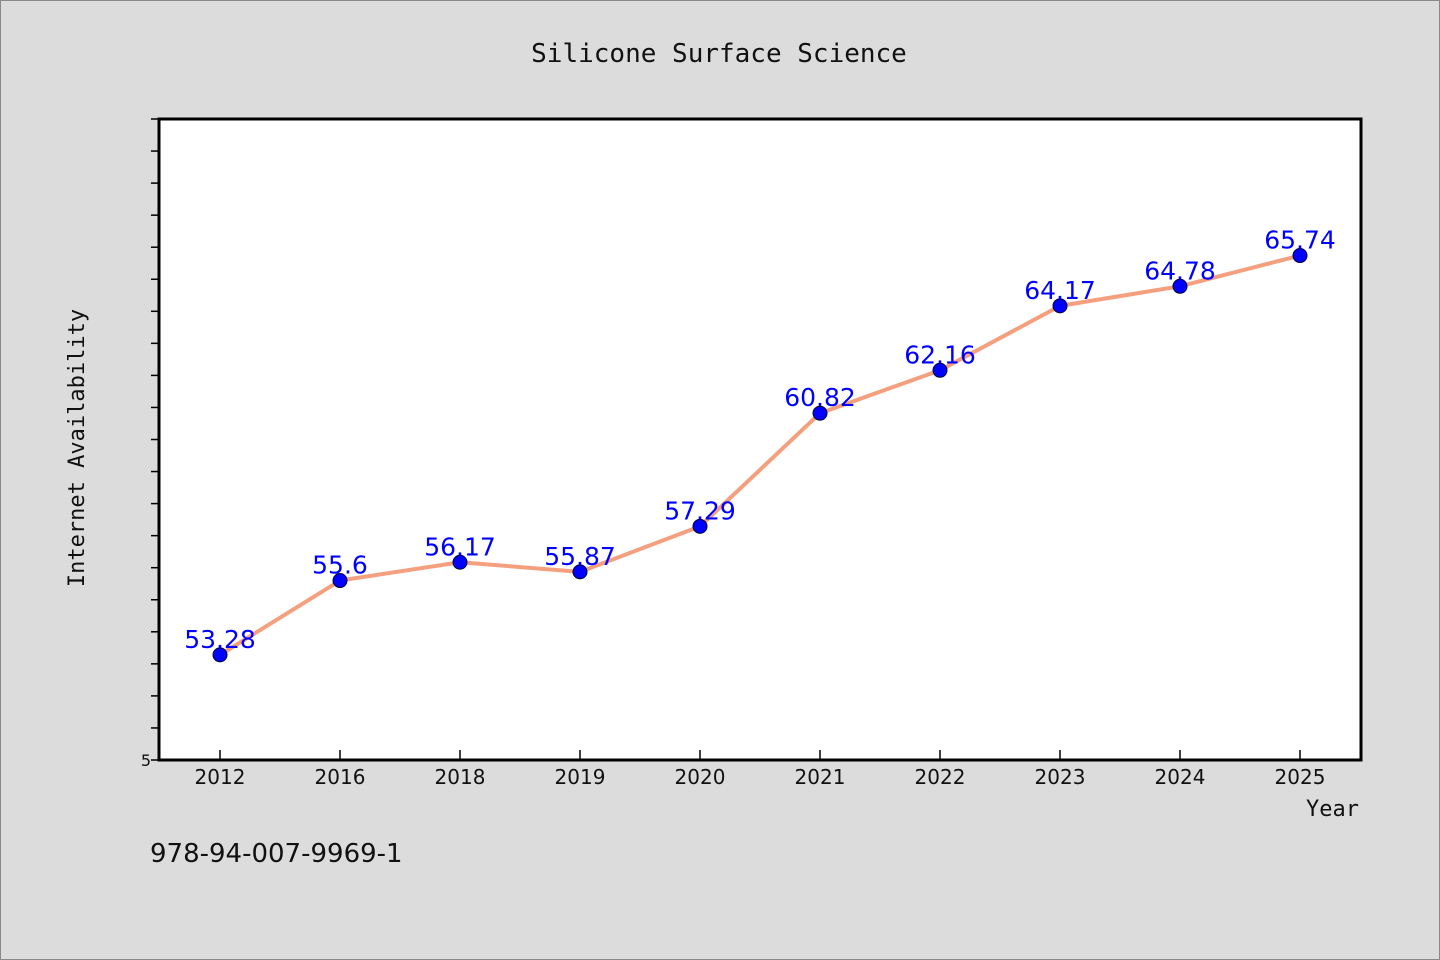 The image size is (1440, 960). Describe the element at coordinates (460, 546) in the screenshot. I see `data-label: 56.17` at that location.